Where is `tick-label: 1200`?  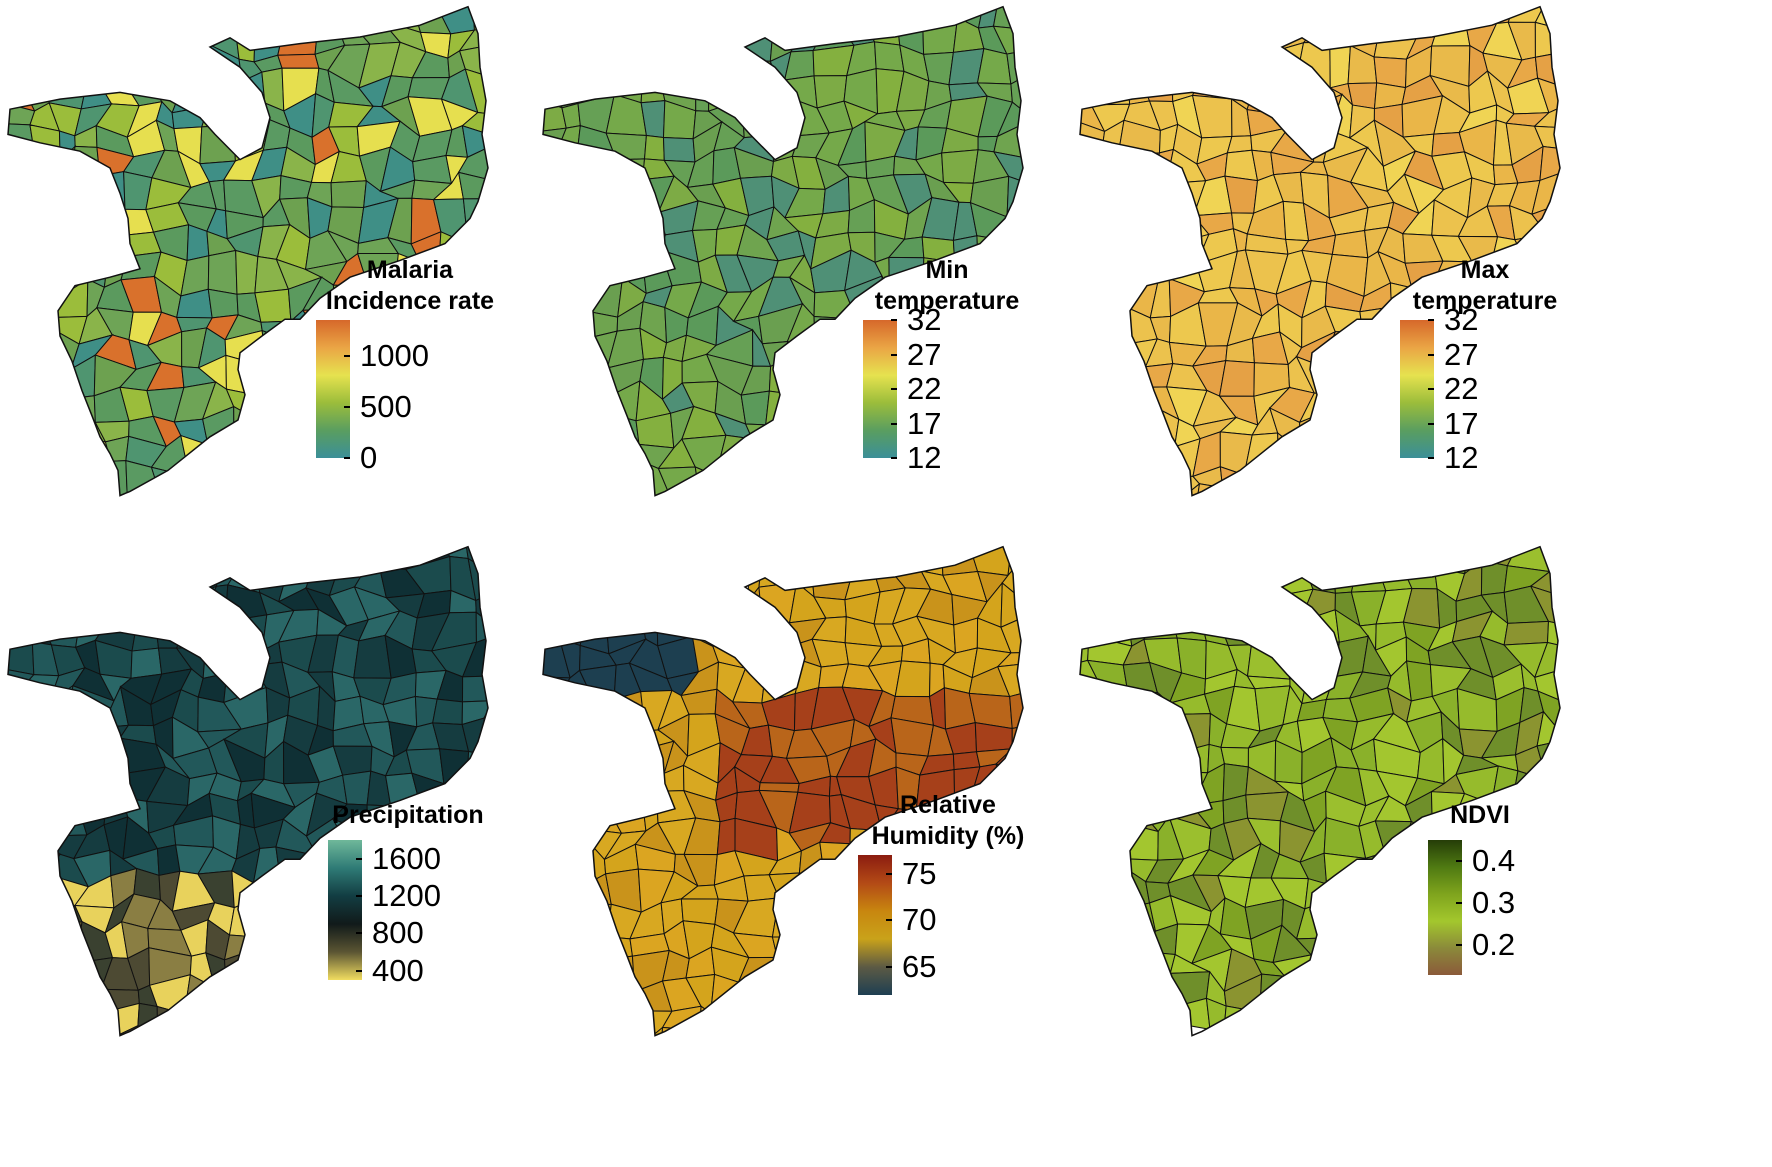
tick-label: 1200 is located at coordinates (406, 895).